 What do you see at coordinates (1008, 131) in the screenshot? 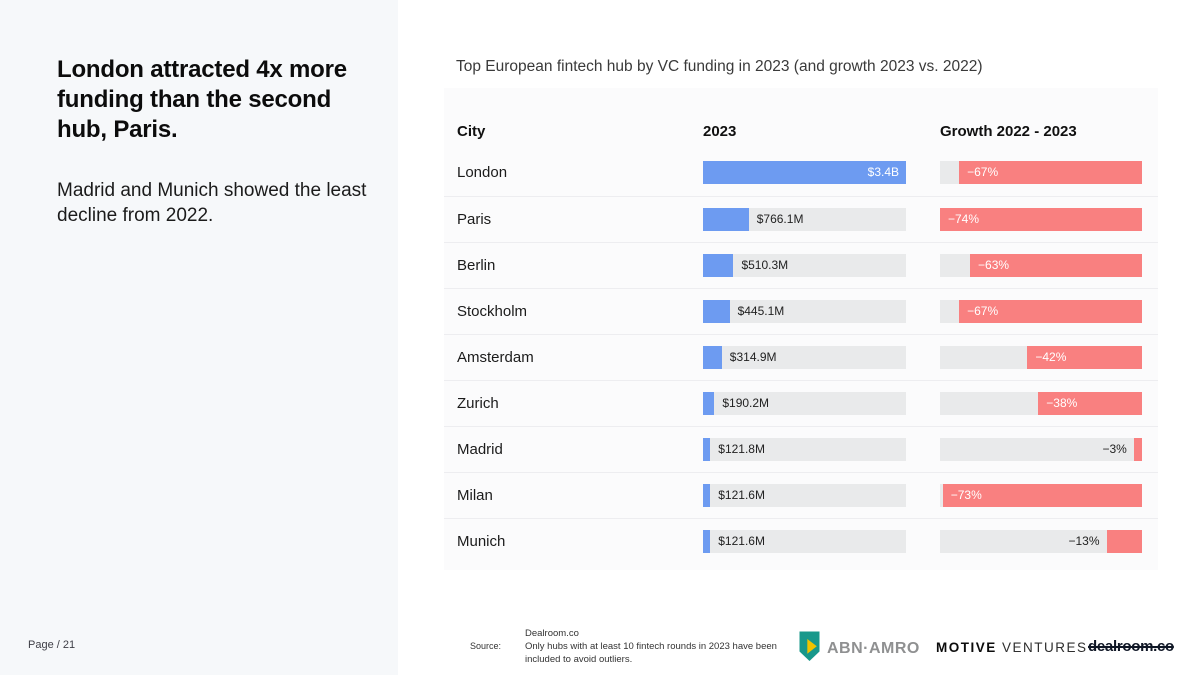
I see `column-header-growth: Growth 2022 - 2023` at bounding box center [1008, 131].